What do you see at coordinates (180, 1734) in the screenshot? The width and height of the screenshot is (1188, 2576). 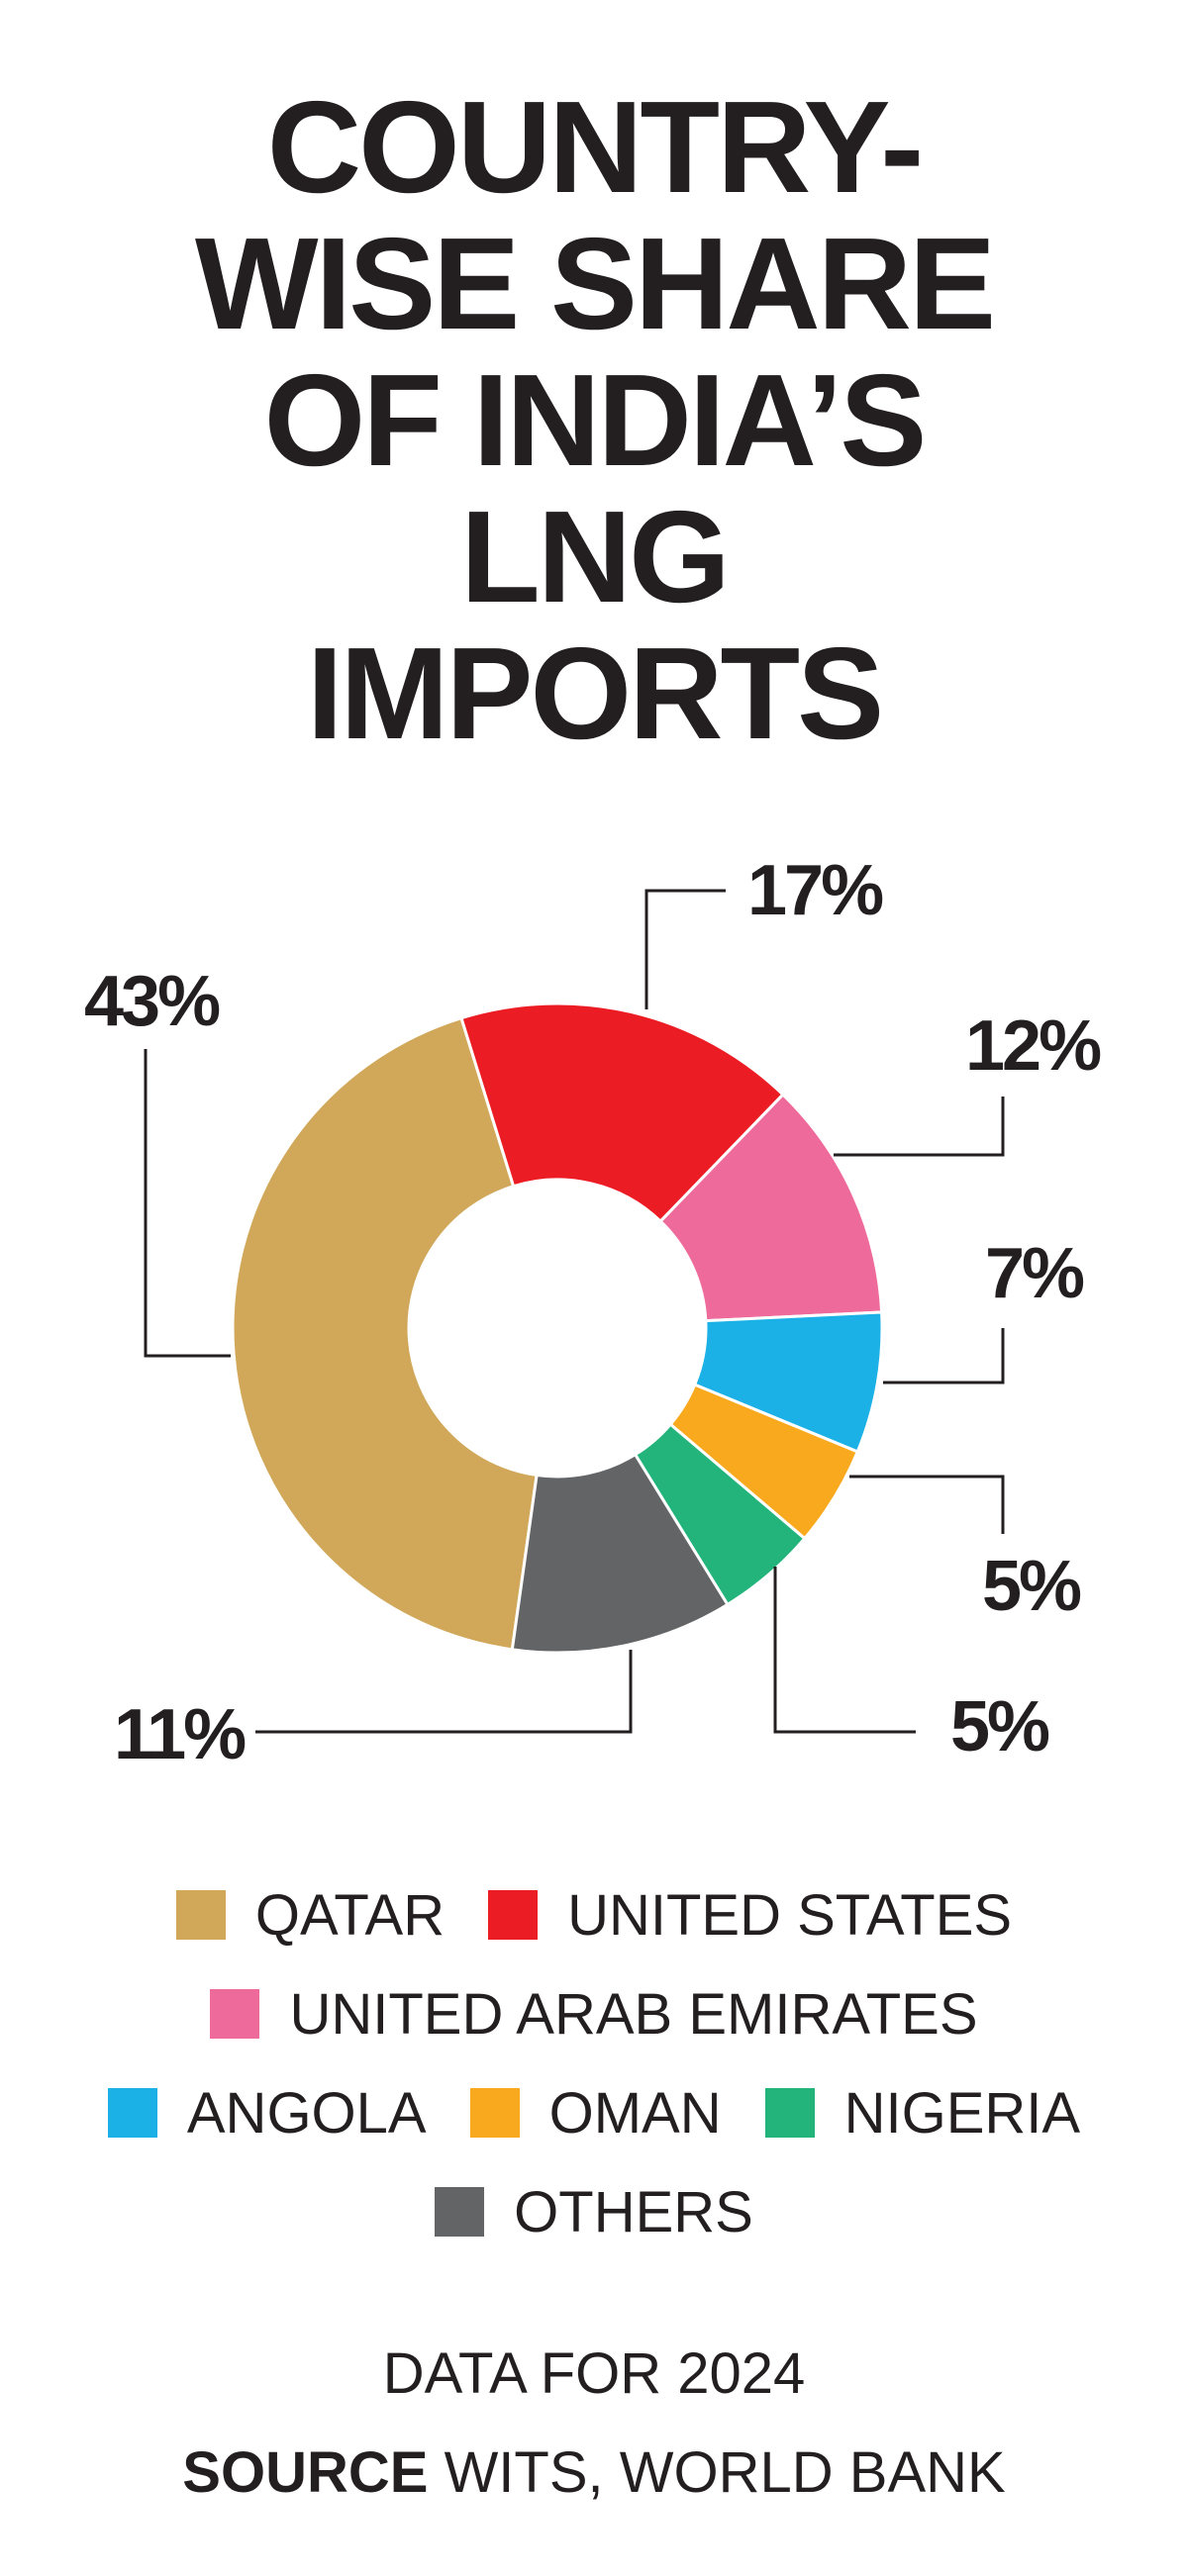 I see `value-label: 11%` at bounding box center [180, 1734].